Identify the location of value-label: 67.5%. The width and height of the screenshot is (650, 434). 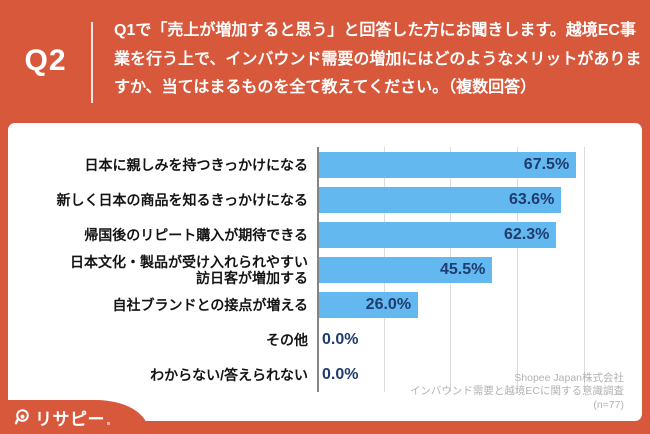
(546, 164).